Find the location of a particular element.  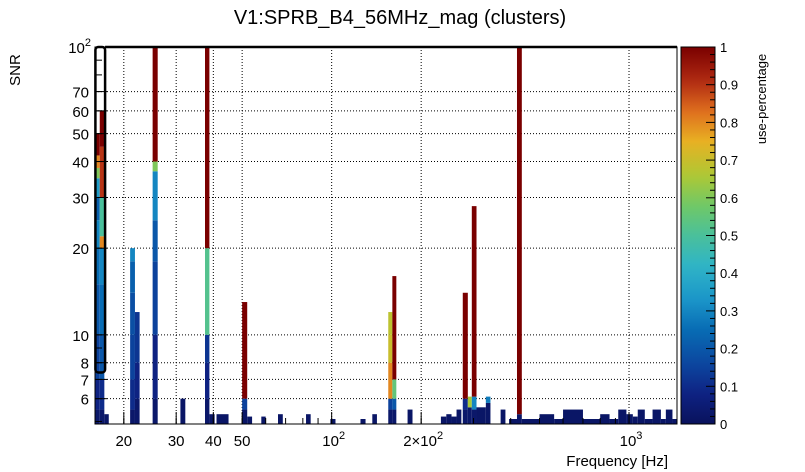

colorbar-tick-label: 0.3 is located at coordinates (729, 311).